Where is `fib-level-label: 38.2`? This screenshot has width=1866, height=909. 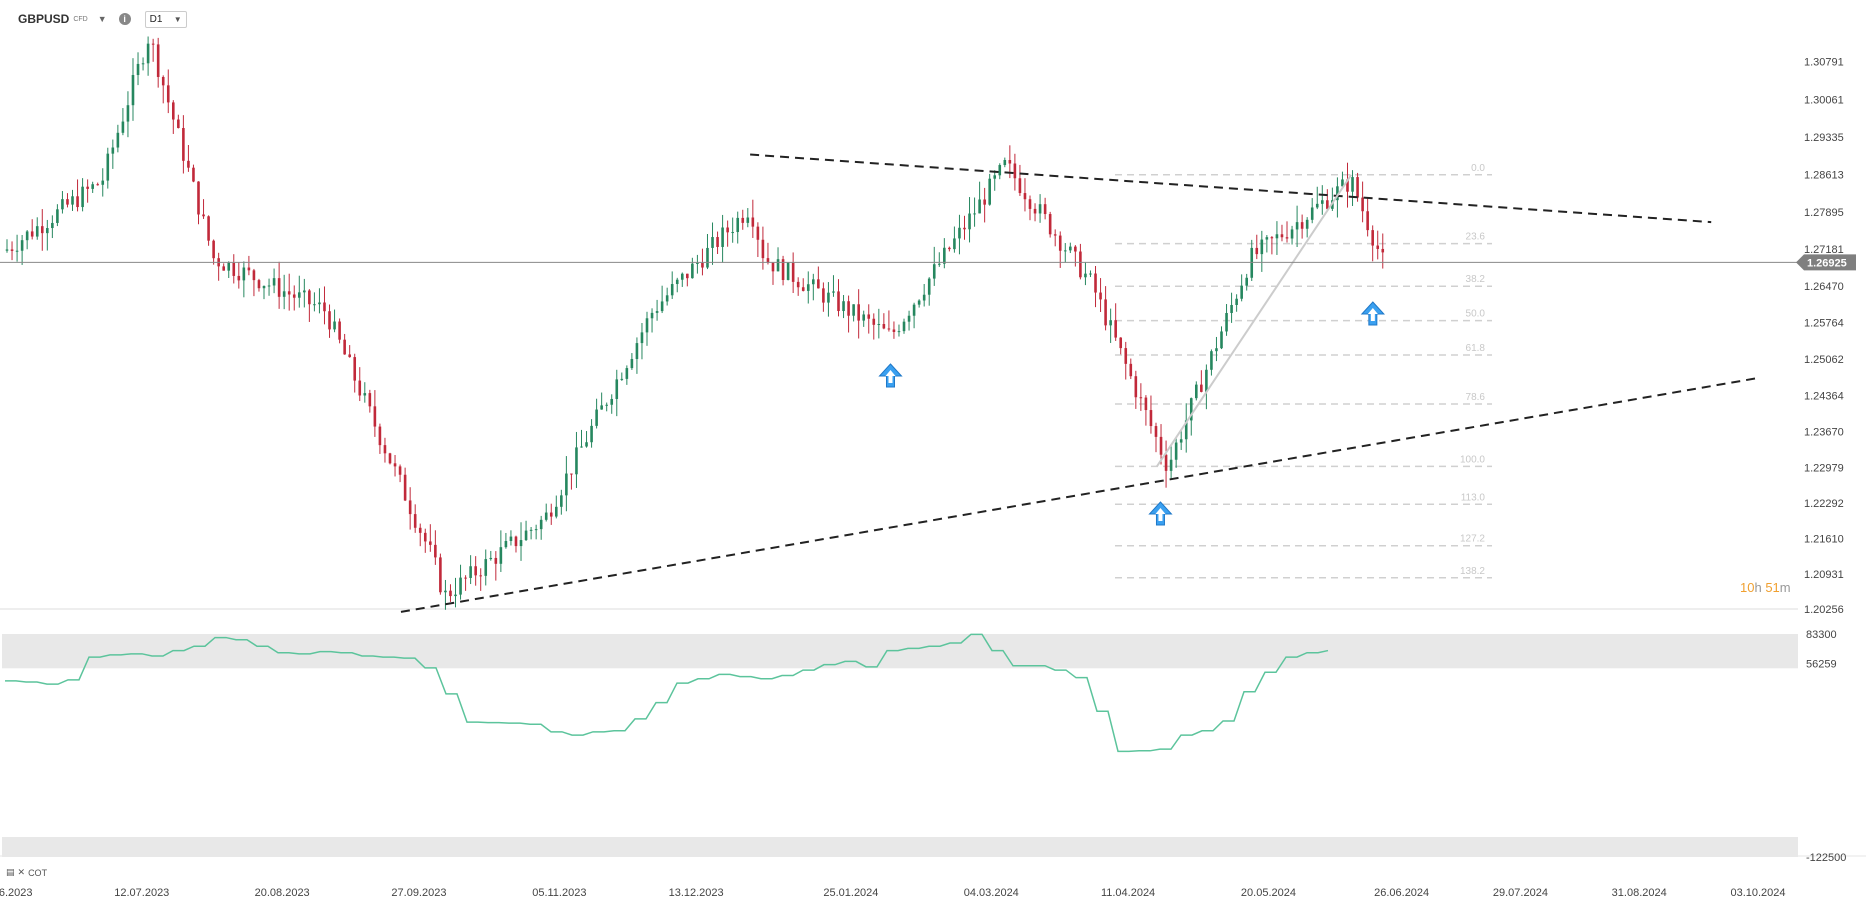 fib-level-label: 38.2 is located at coordinates (1476, 279).